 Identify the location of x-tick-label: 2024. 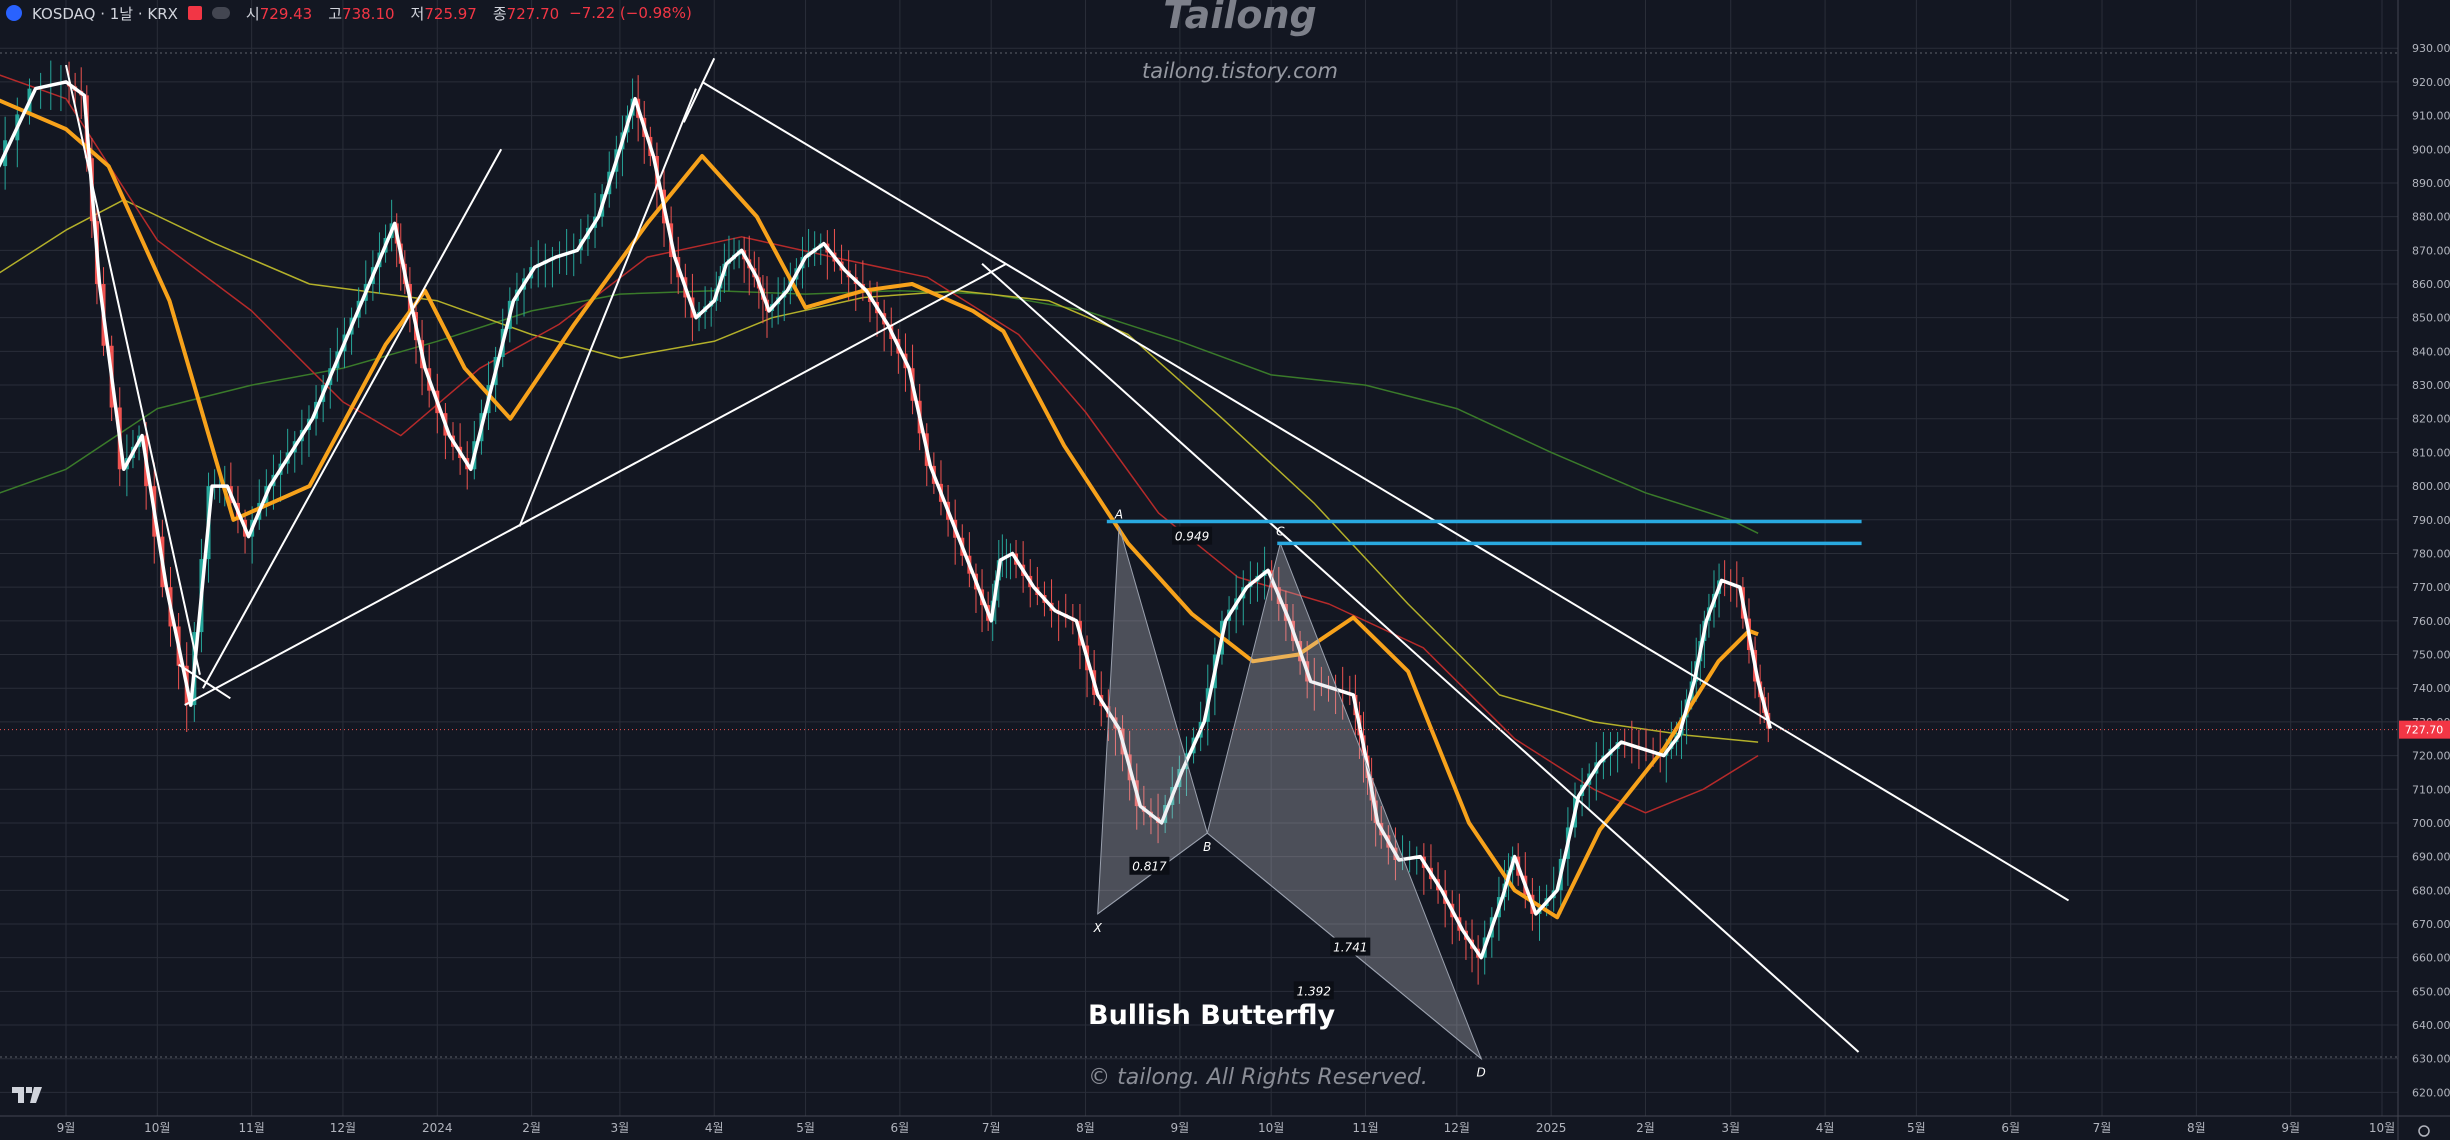
(437, 1128).